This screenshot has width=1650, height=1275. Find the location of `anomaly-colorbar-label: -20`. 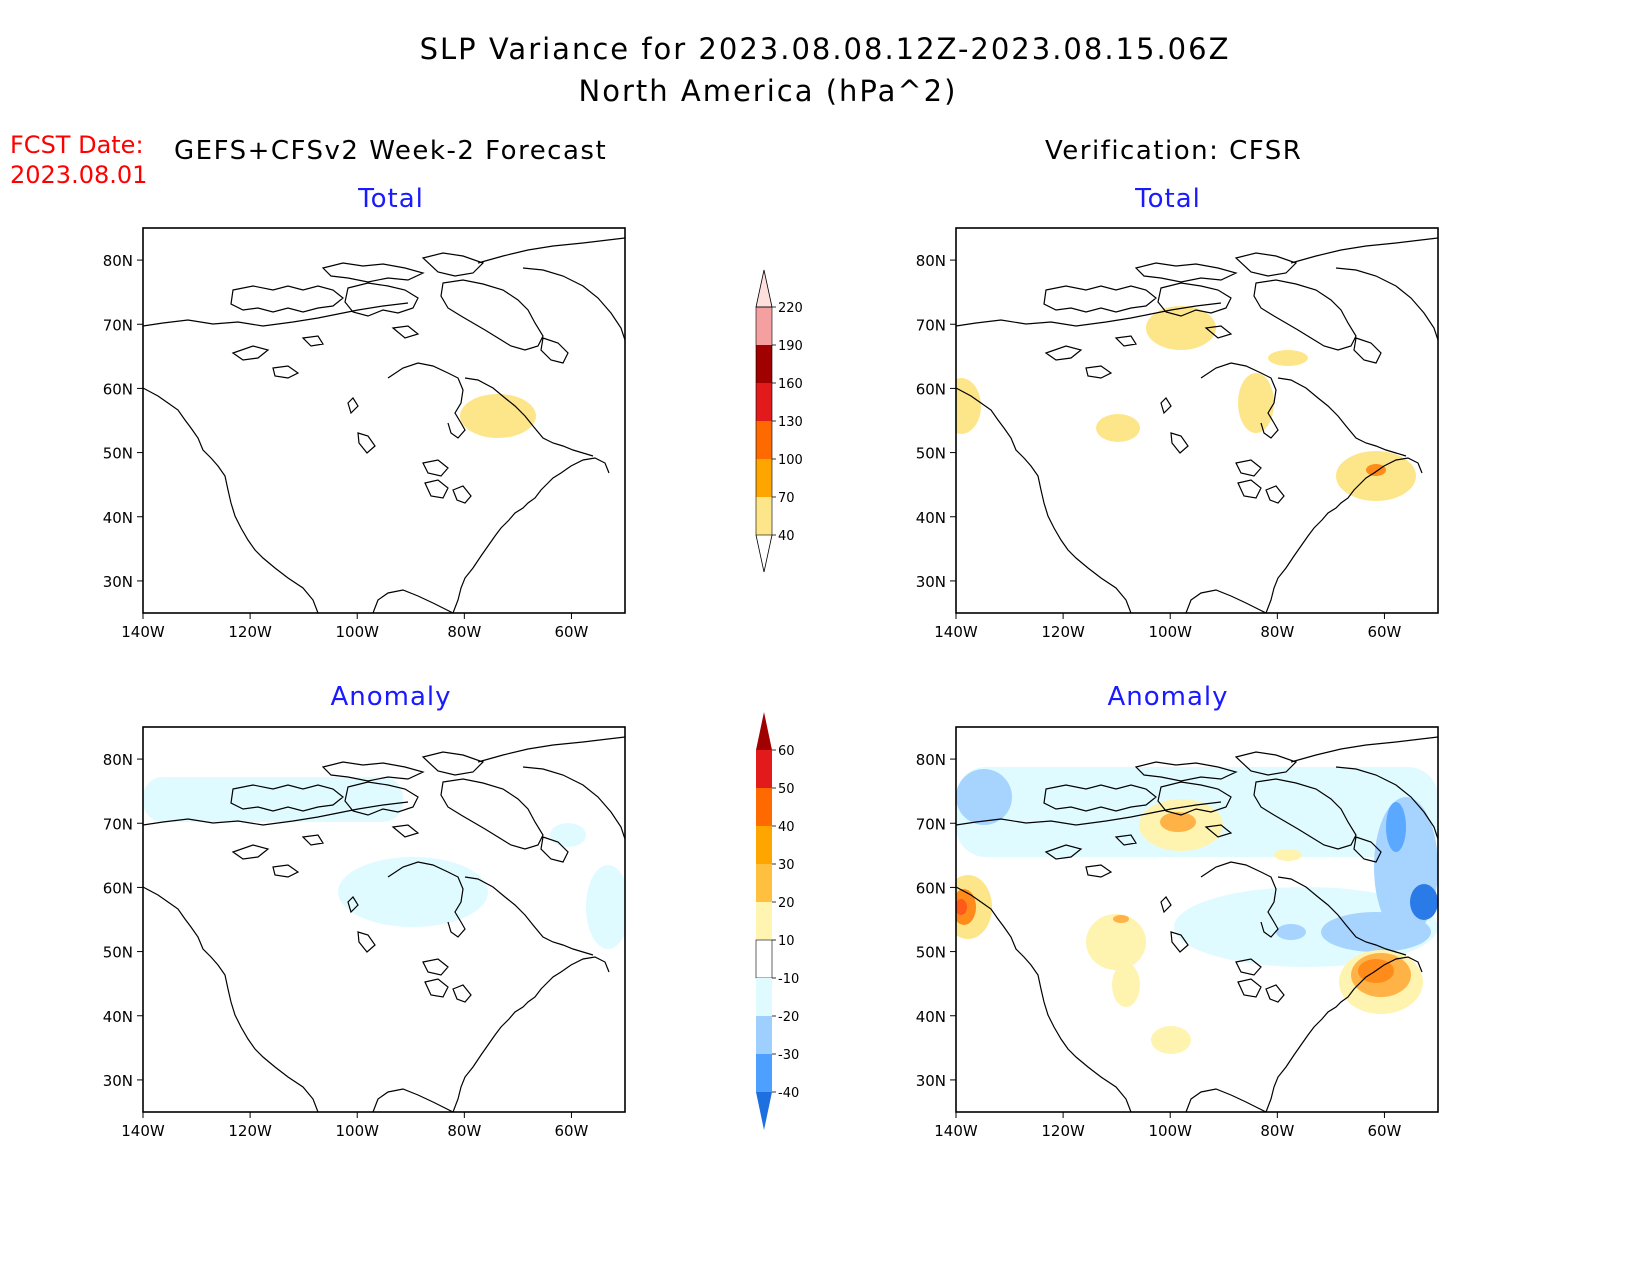

anomaly-colorbar-label: -20 is located at coordinates (788, 1017).